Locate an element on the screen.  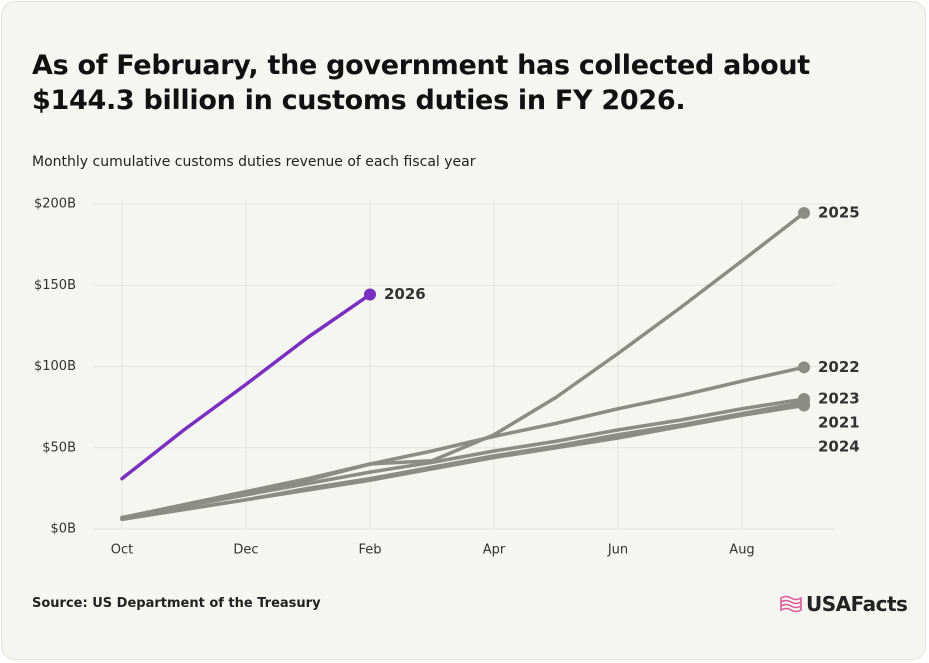
x-tick-label: Feb is located at coordinates (369, 550).